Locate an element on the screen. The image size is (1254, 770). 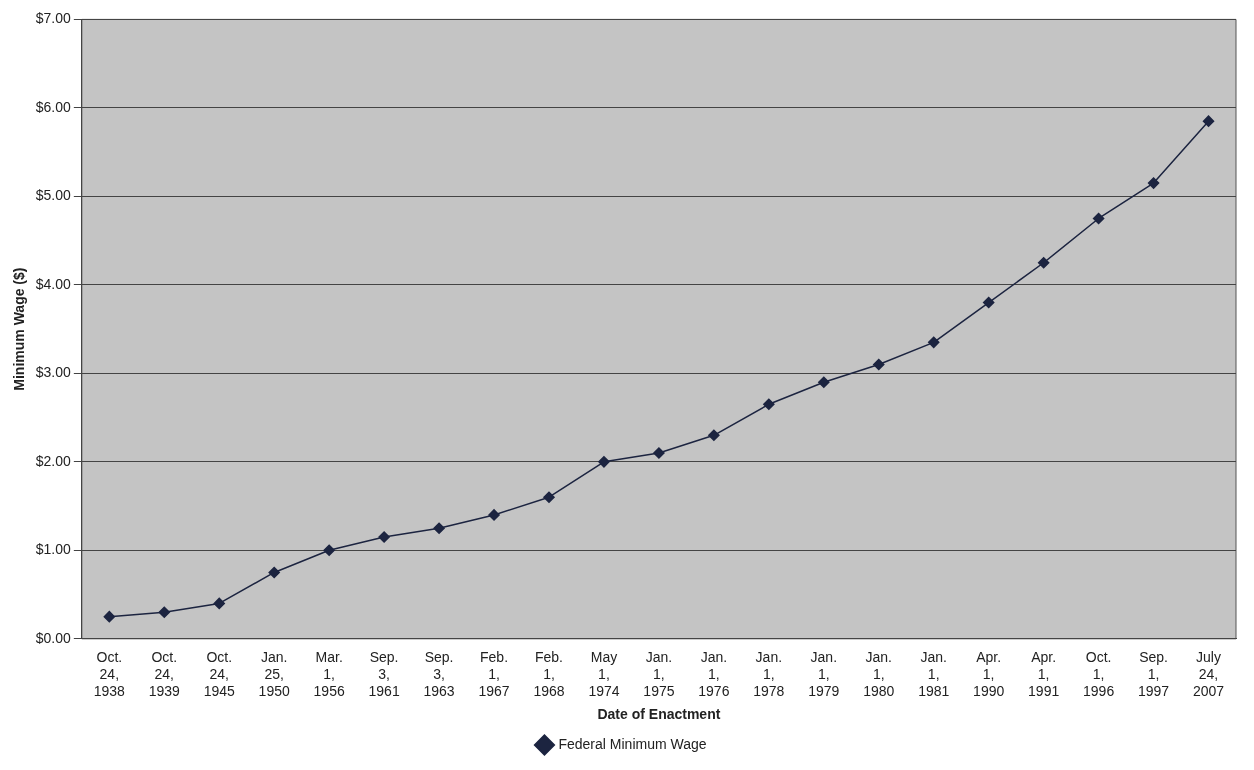
x-tick-label: Oct. 1, 1996 is located at coordinates (1099, 674).